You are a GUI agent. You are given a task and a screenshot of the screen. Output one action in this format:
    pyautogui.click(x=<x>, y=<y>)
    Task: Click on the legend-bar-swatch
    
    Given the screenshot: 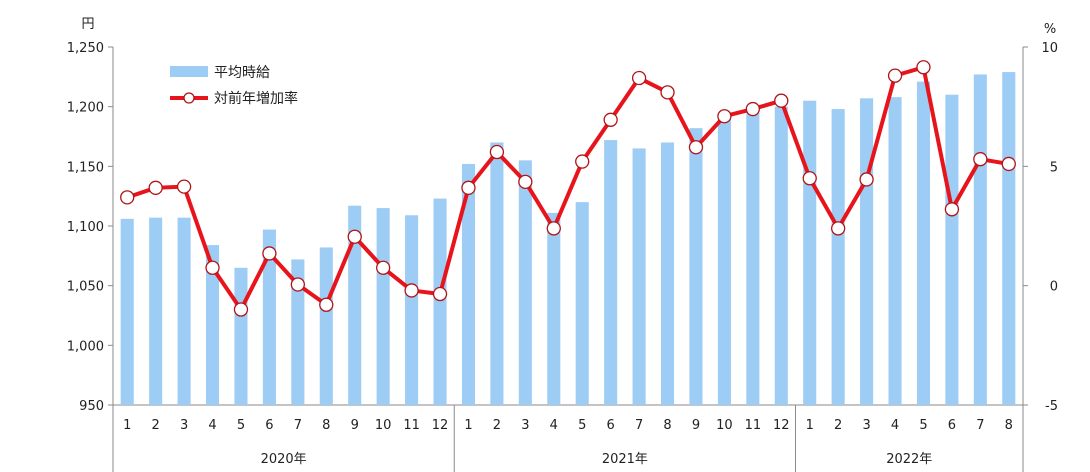 What is the action you would take?
    pyautogui.click(x=189, y=71)
    